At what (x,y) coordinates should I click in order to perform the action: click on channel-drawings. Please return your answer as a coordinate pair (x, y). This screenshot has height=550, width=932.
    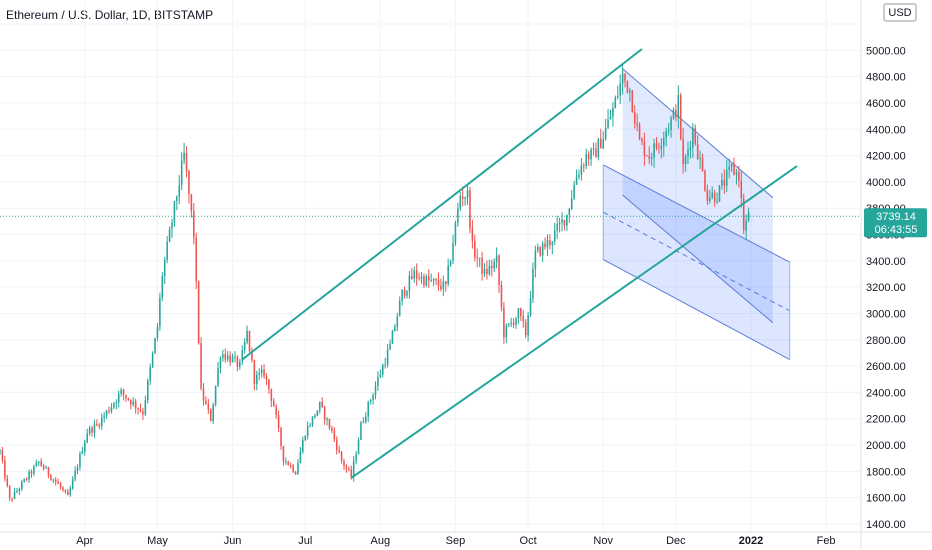
    Looking at the image, I should click on (696, 214).